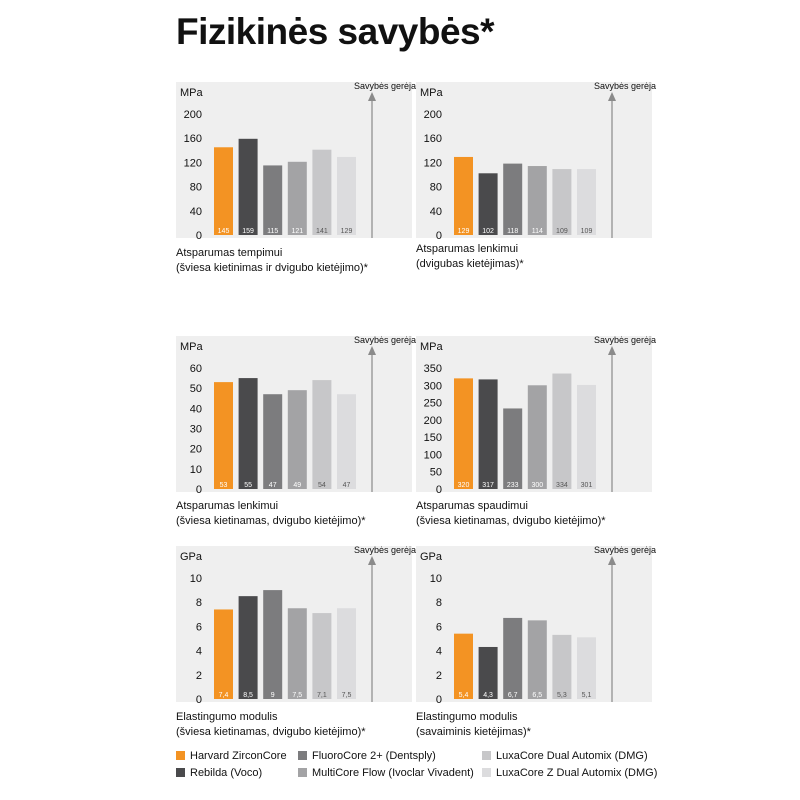 This screenshot has height=800, width=800. I want to click on y-tick-label: 60, so click(196, 369).